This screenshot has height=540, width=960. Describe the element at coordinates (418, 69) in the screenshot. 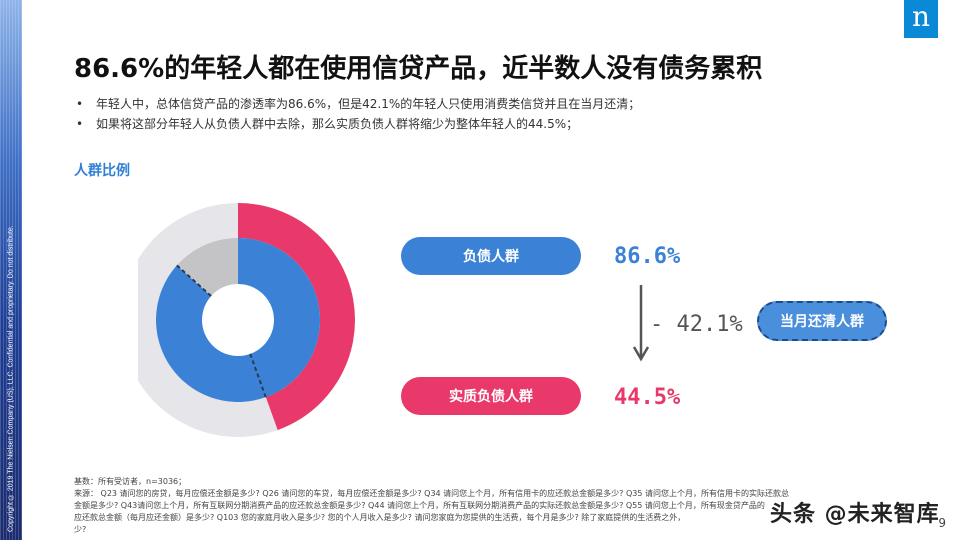

I see `page-title: 86.6%的年轻人都在使用信贷产品，近半数人没有债务累积` at that location.